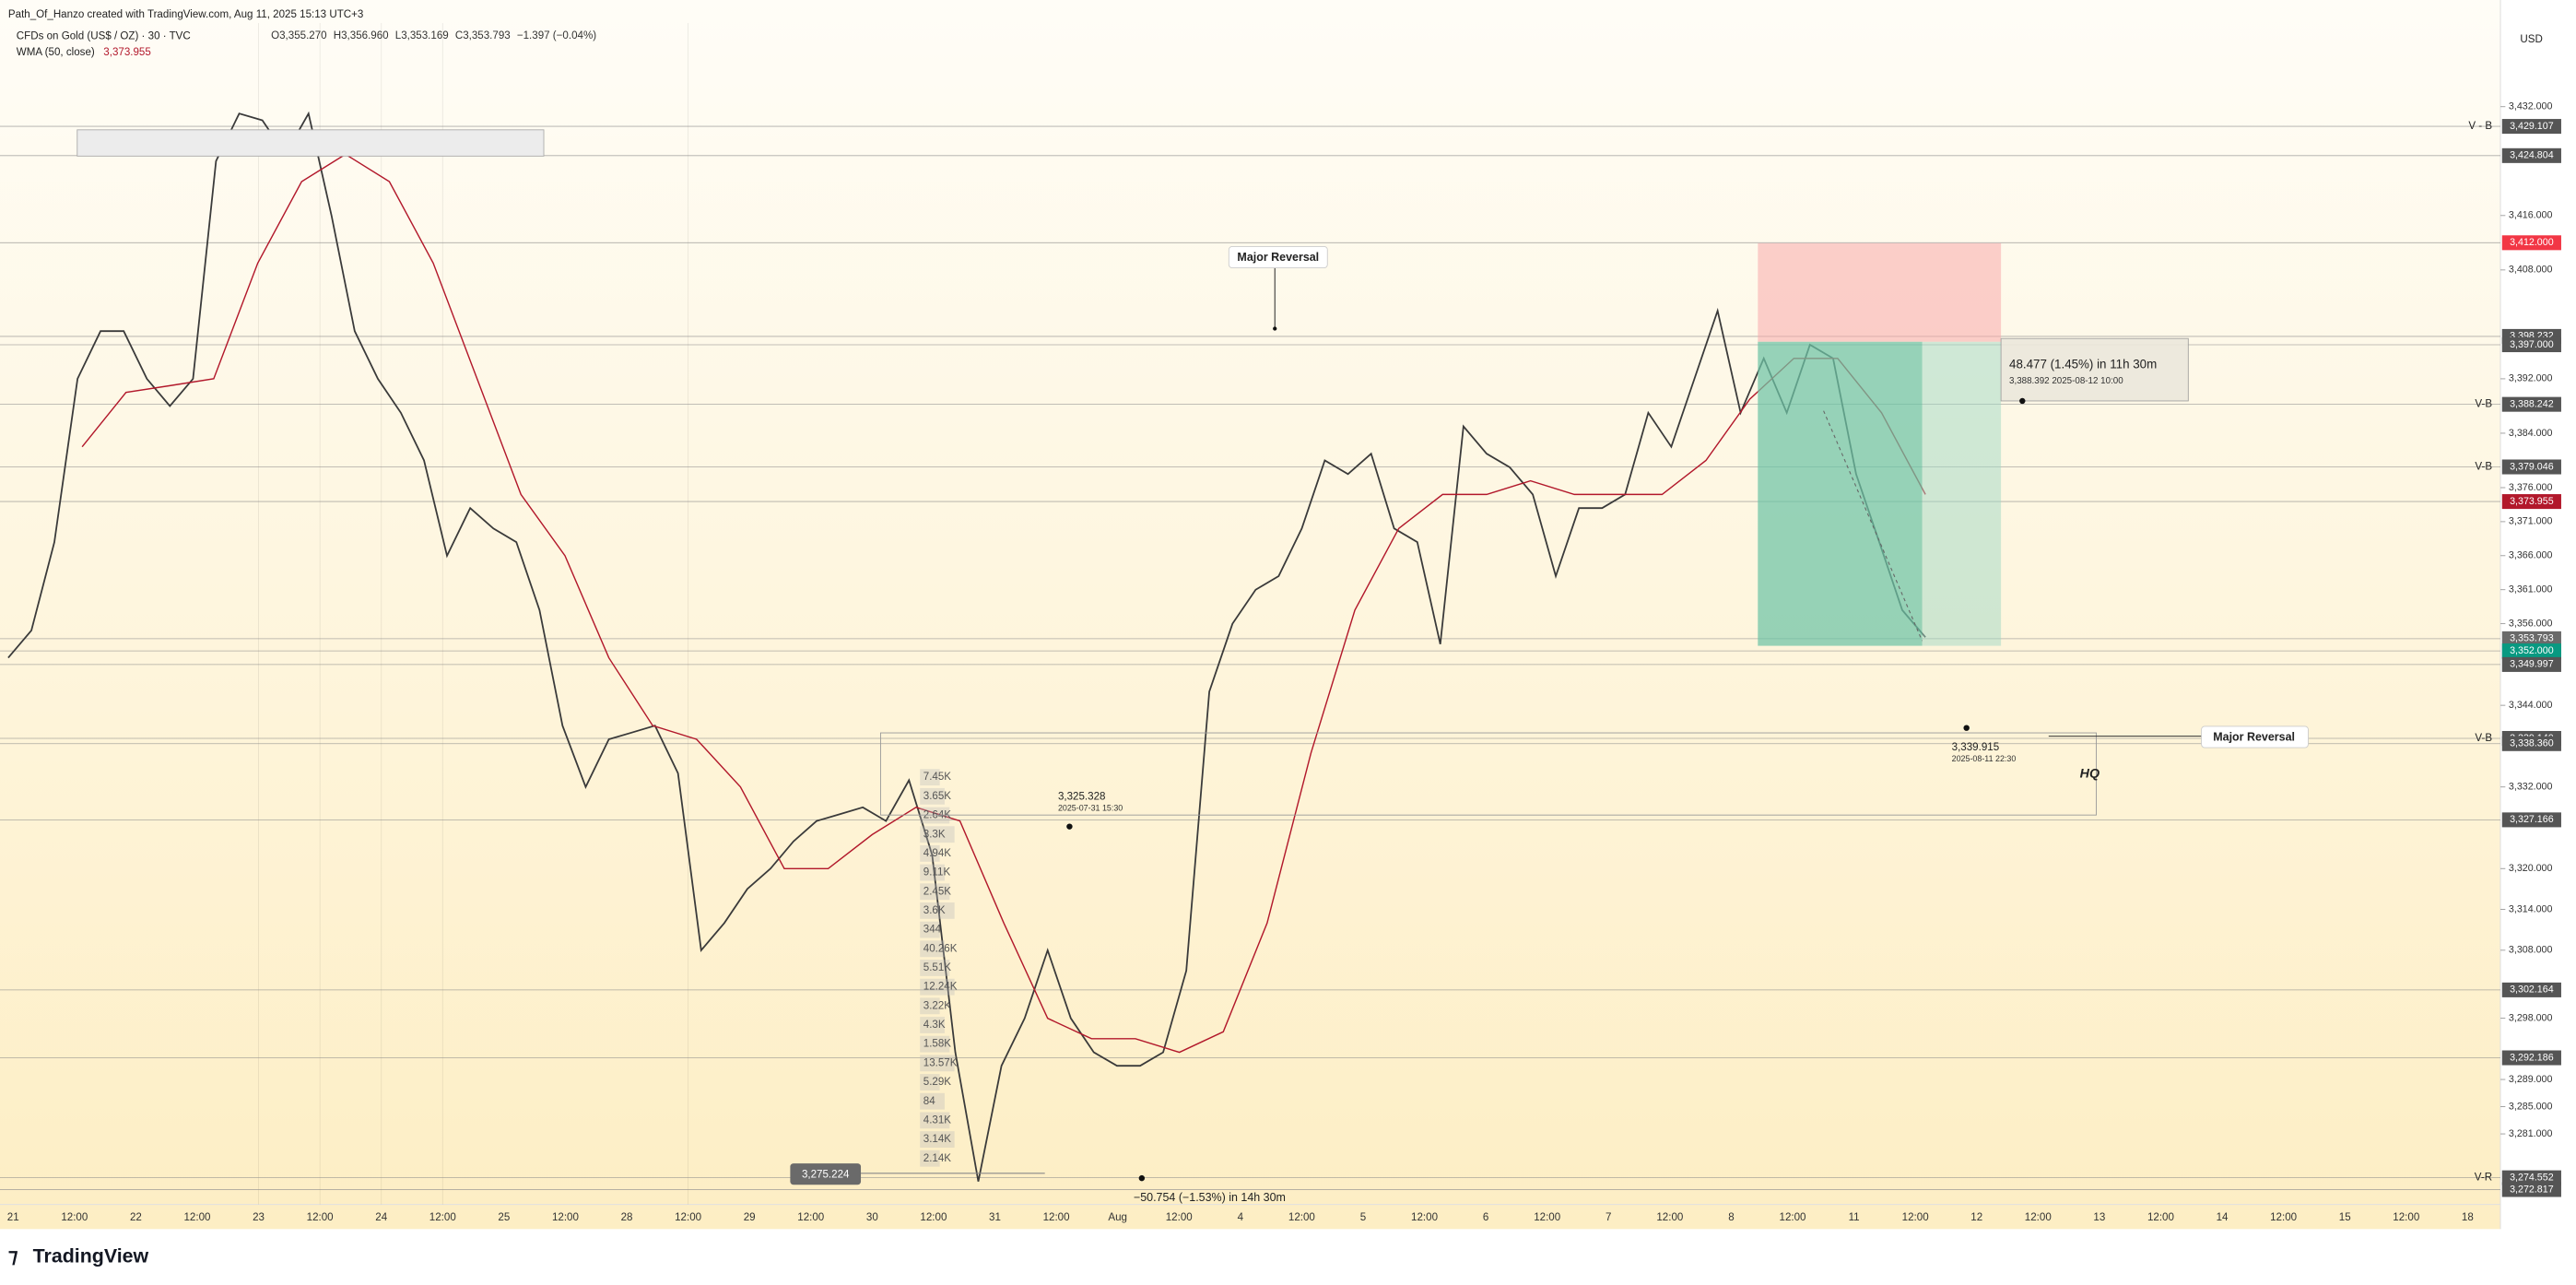  What do you see at coordinates (1117, 1217) in the screenshot?
I see `x-tick-label: Aug` at bounding box center [1117, 1217].